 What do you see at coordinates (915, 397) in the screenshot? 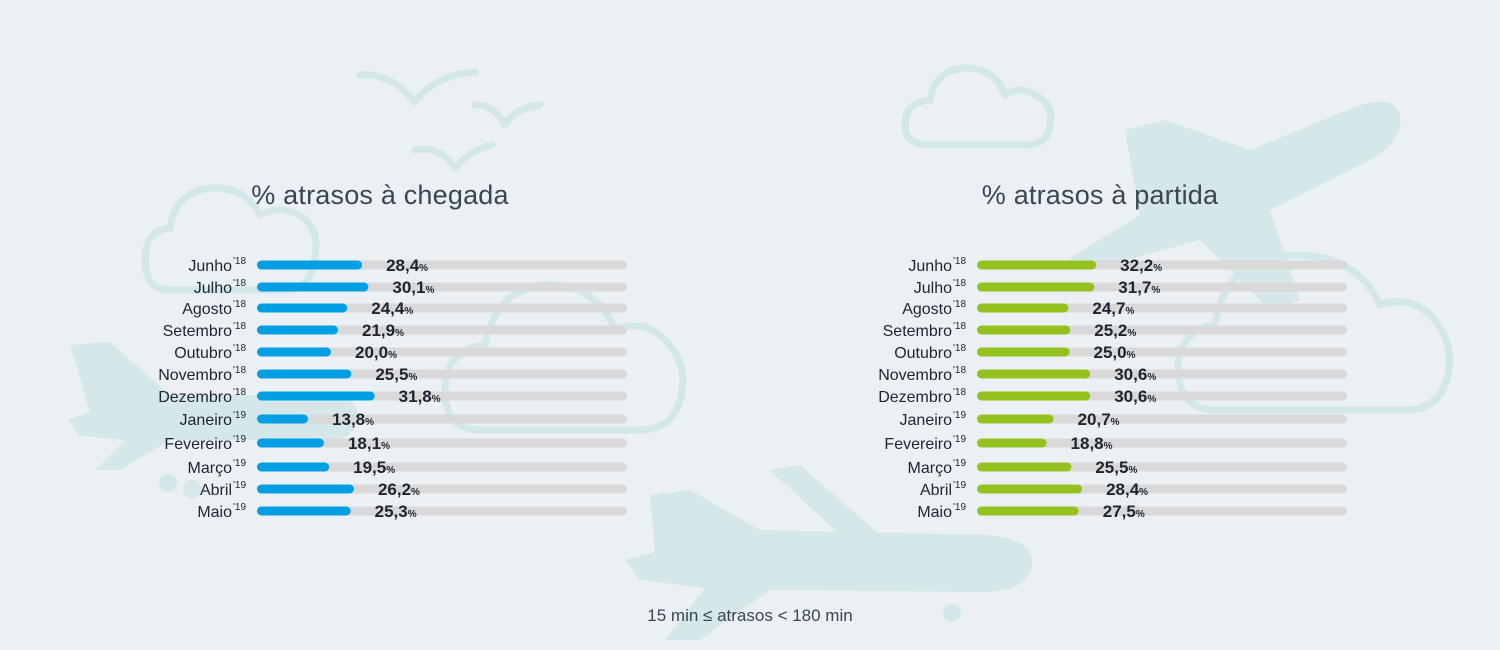
I see `category-label: Dezembro` at bounding box center [915, 397].